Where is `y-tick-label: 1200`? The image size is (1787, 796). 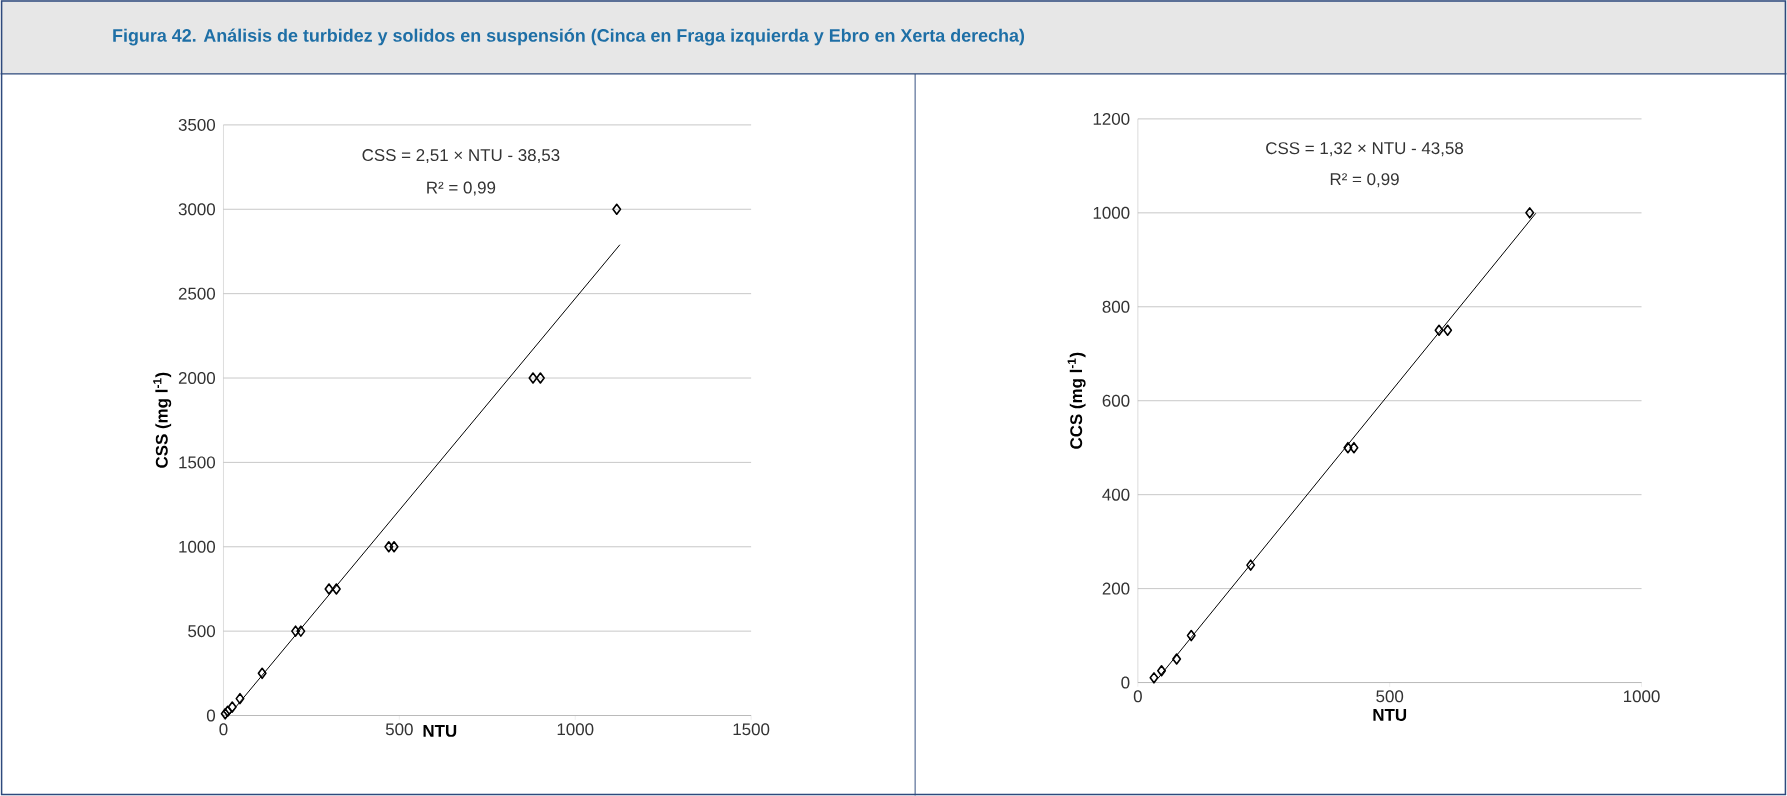
y-tick-label: 1200 is located at coordinates (1111, 118).